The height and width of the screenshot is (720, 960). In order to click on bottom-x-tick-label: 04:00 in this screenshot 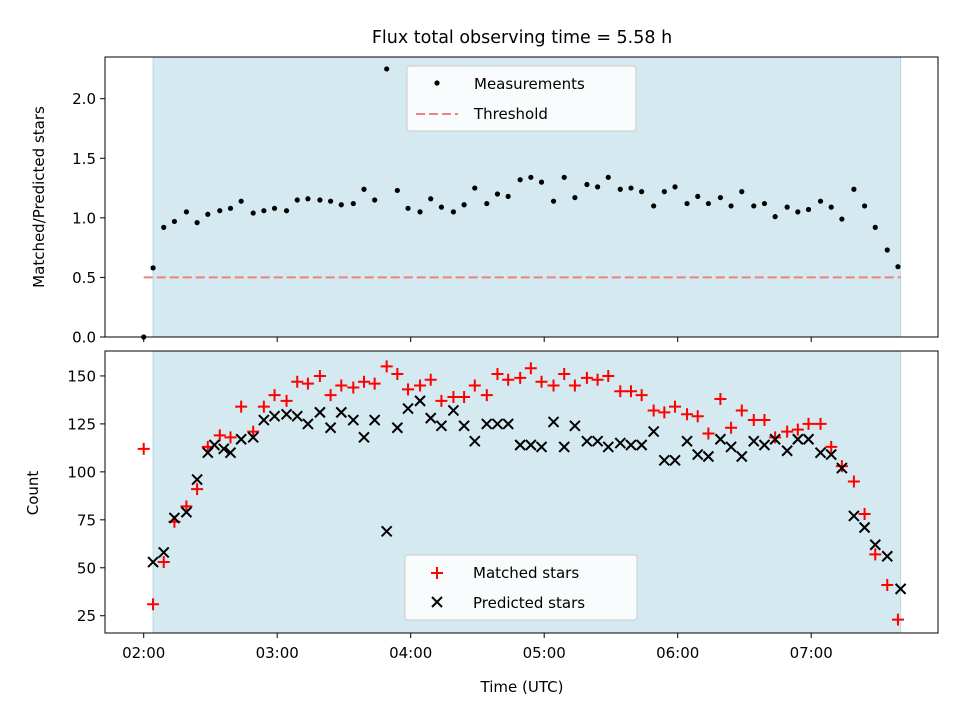, I will do `click(410, 653)`.